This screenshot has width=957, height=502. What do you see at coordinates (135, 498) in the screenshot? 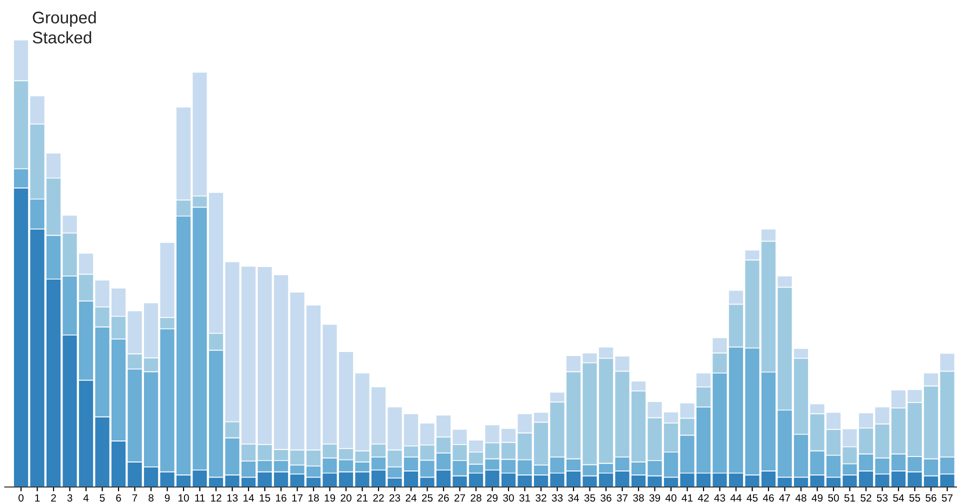
I see `x-tick-label: 7` at bounding box center [135, 498].